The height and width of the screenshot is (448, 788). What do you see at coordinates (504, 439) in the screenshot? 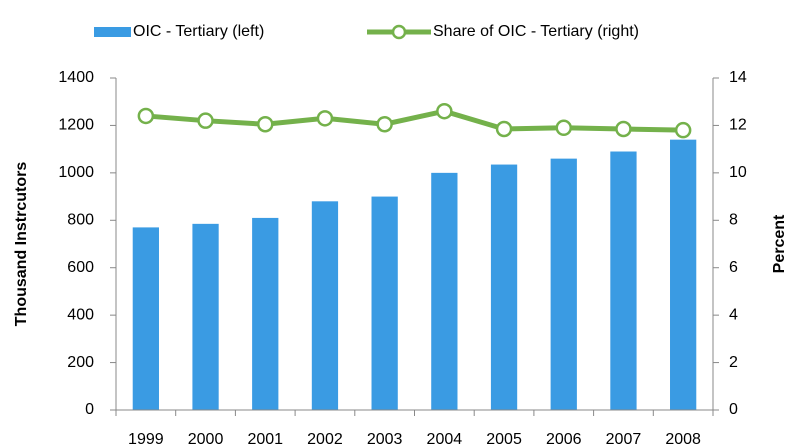
I see `x-tick-label: 2005` at bounding box center [504, 439].